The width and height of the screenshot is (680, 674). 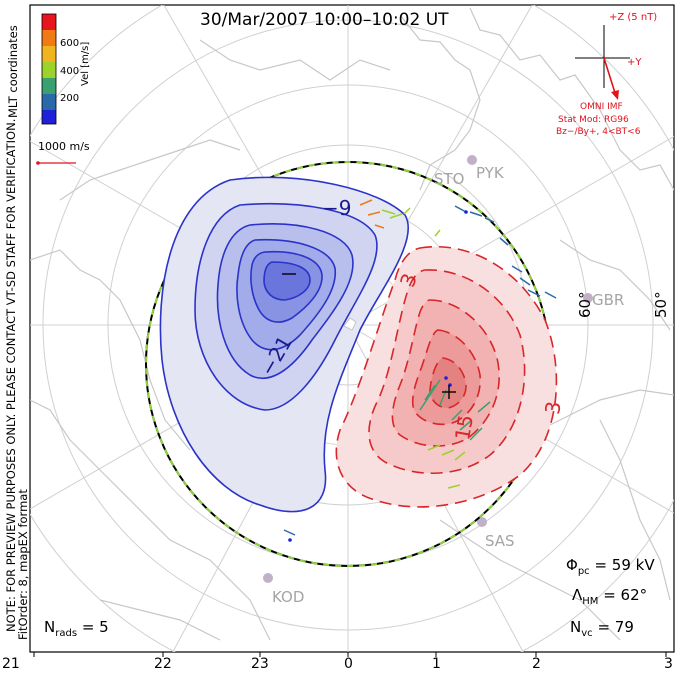 I want to click on stat-phi-pc: Φpc = 59 kV, so click(x=610, y=566).